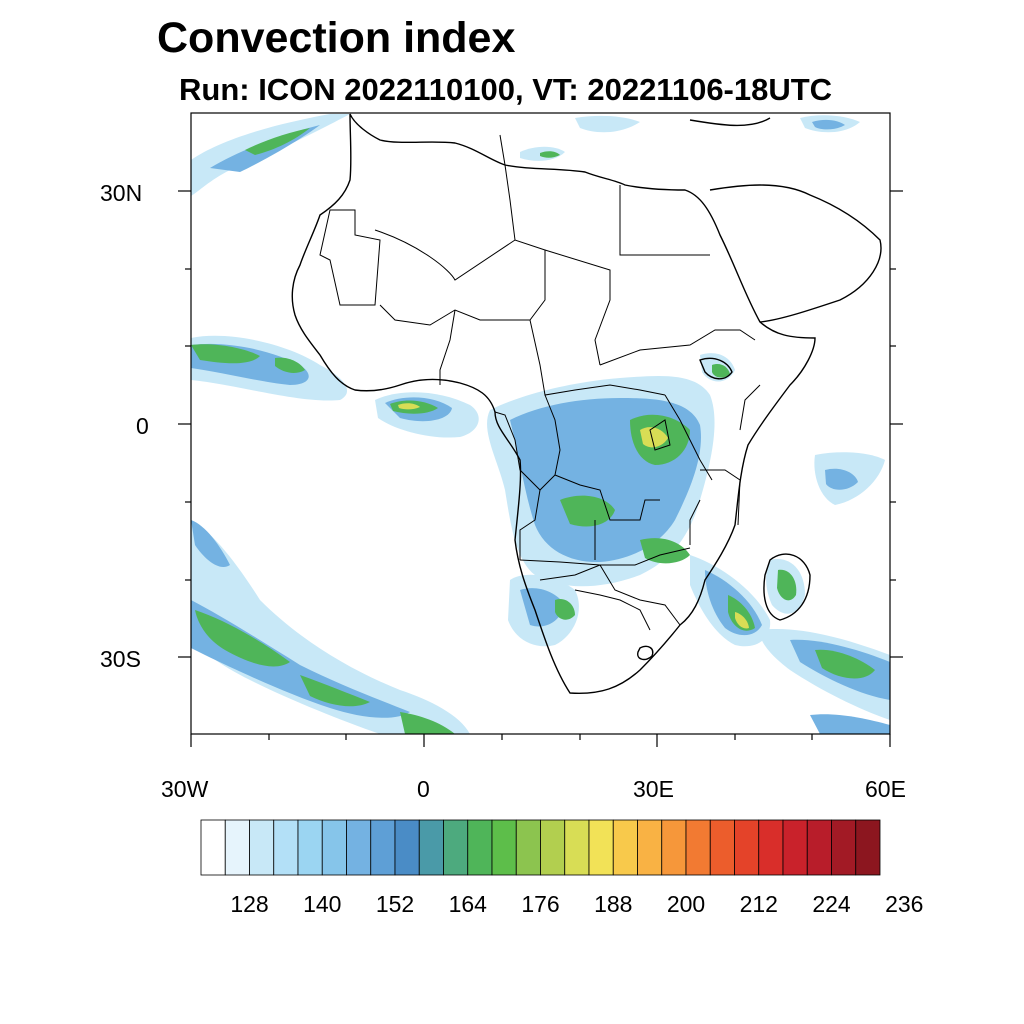 This screenshot has width=1024, height=1024. What do you see at coordinates (423, 789) in the screenshot?
I see `lon-label-0: 0` at bounding box center [423, 789].